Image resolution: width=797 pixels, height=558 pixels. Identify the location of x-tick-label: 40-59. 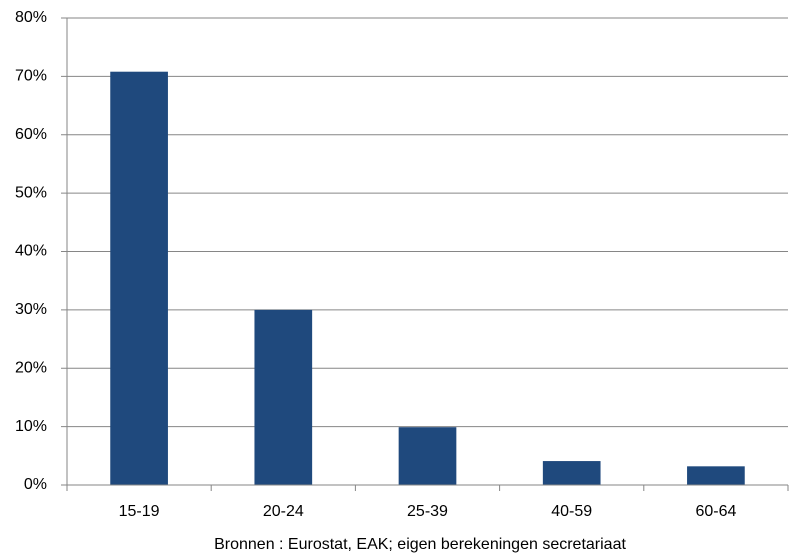
(571, 511).